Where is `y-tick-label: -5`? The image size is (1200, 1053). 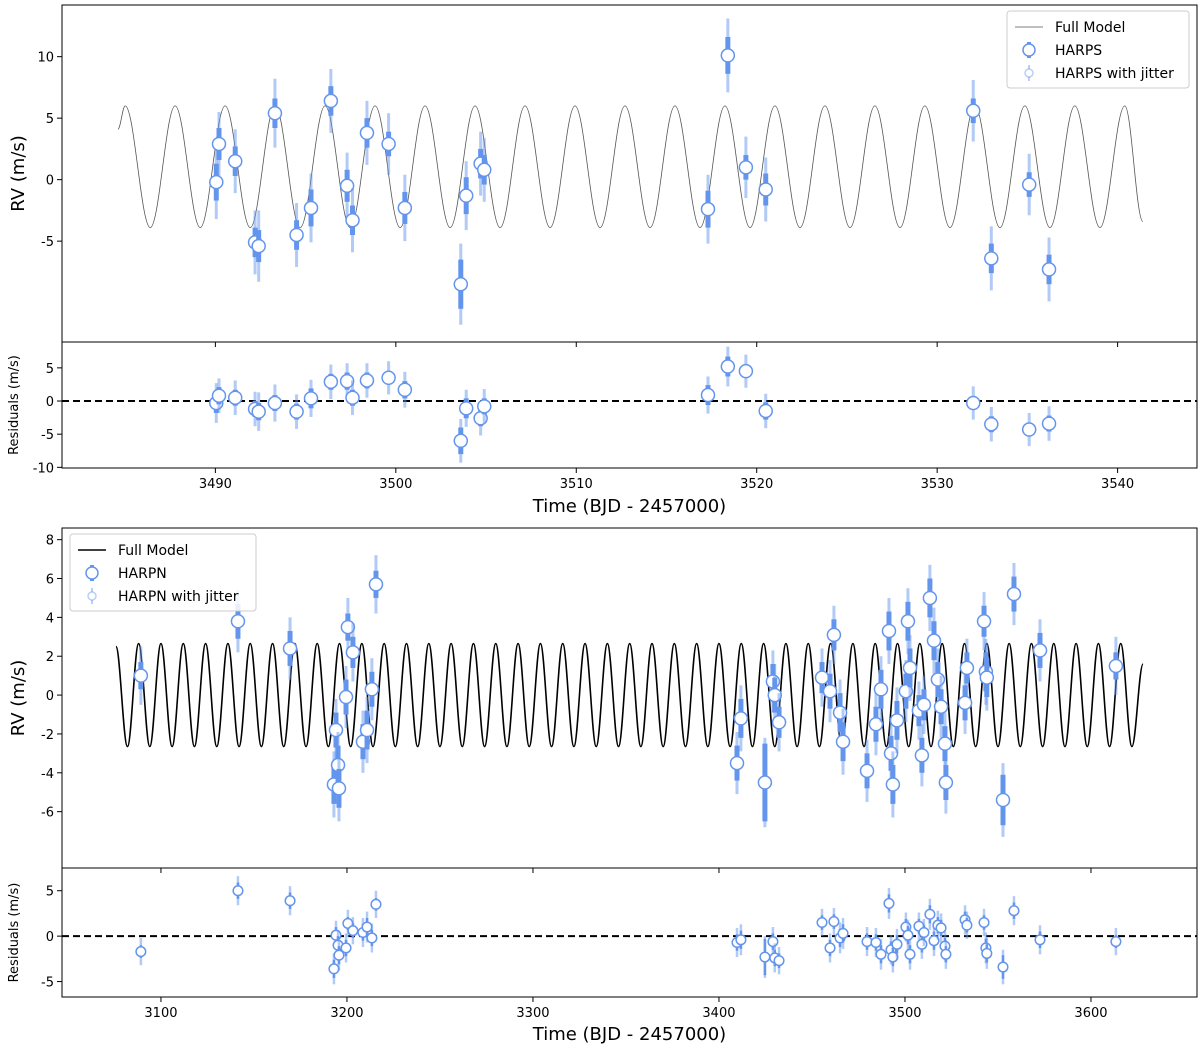
y-tick-label: -5 is located at coordinates (47, 983).